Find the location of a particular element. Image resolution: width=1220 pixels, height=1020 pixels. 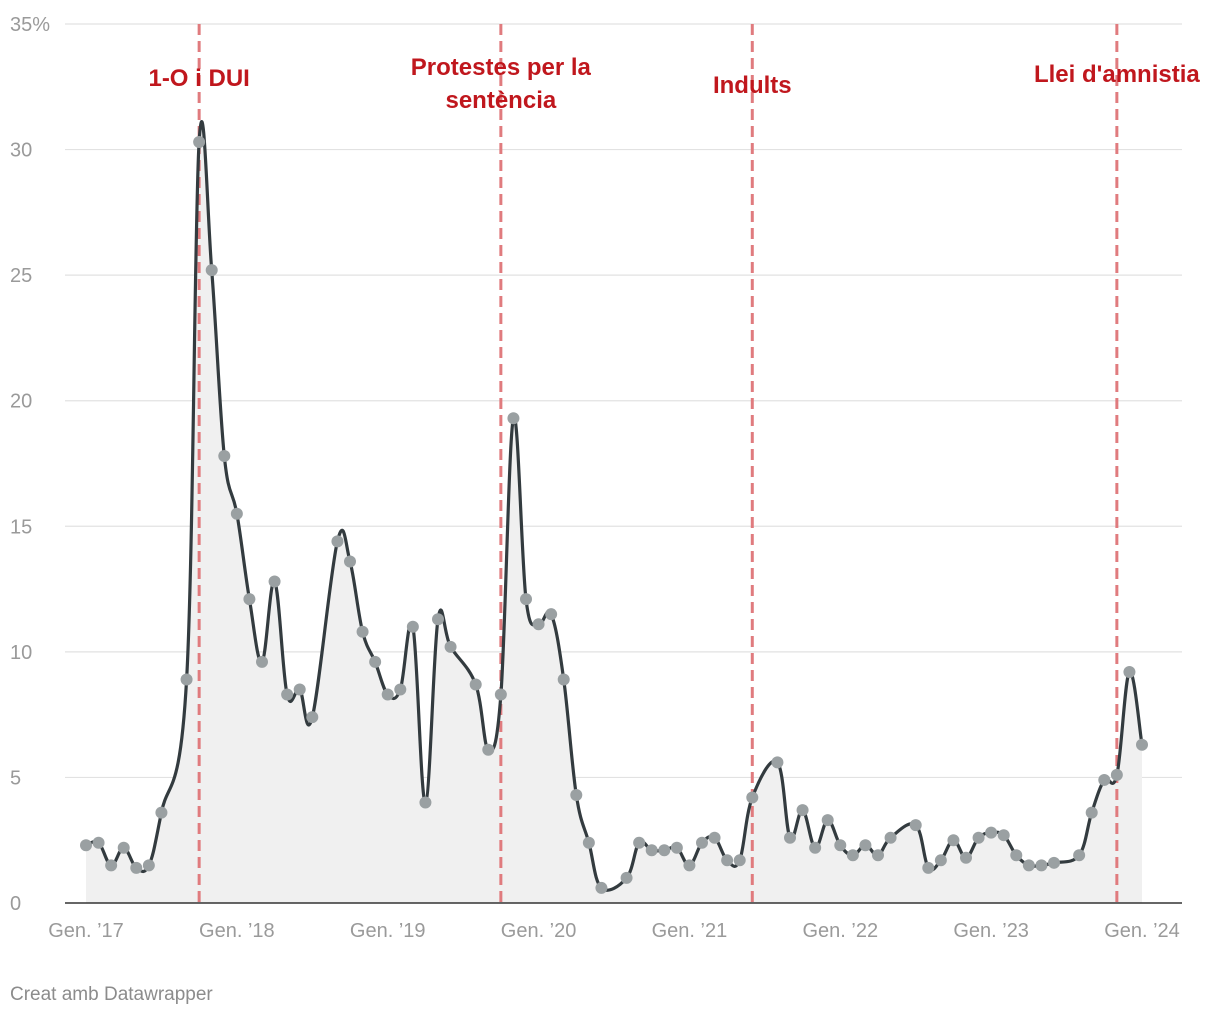

event-label-line: Indults is located at coordinates (752, 85).